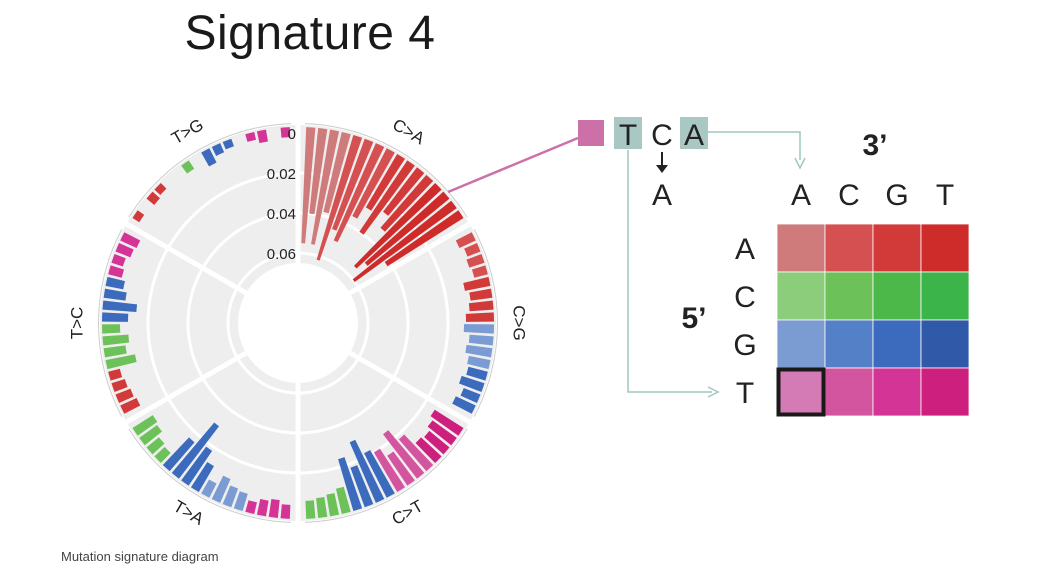 This screenshot has width=1044, height=579. Describe the element at coordinates (362, 486) in the screenshot. I see `bar-C>T-10` at that location.